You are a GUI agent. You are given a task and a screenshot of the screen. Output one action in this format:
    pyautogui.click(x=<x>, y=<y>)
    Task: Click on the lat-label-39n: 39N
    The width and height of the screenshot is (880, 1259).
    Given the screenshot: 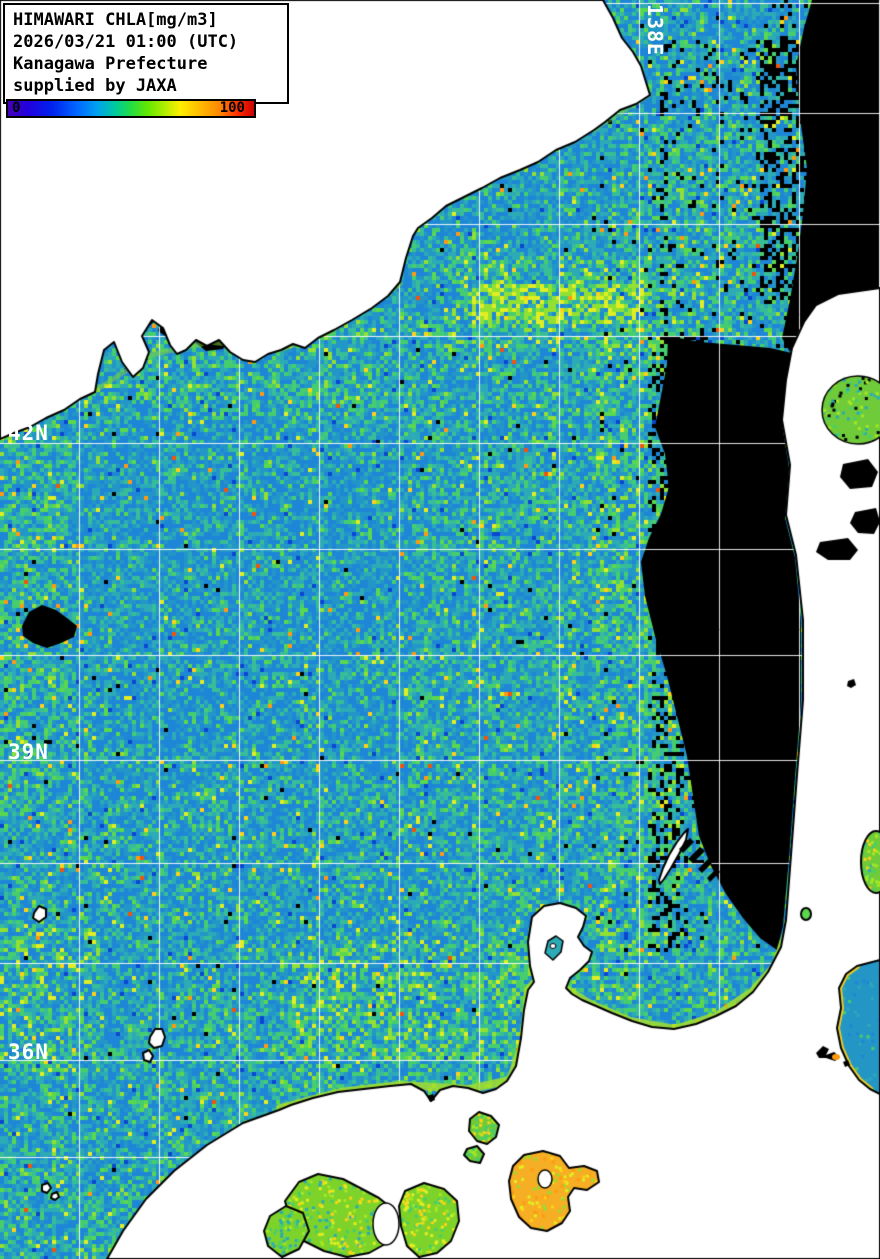 What is the action you would take?
    pyautogui.click(x=28, y=752)
    